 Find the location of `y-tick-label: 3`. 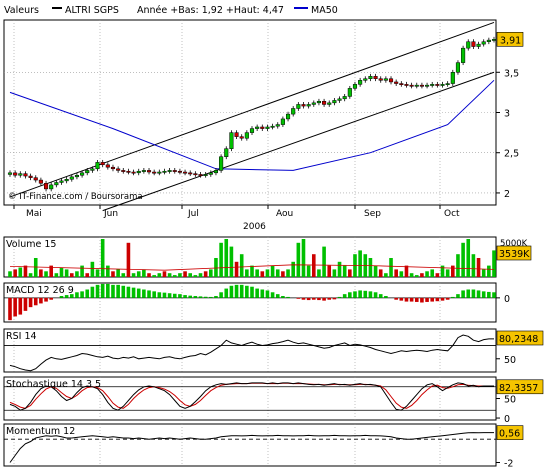

y-tick-label: 3 is located at coordinates (507, 114).